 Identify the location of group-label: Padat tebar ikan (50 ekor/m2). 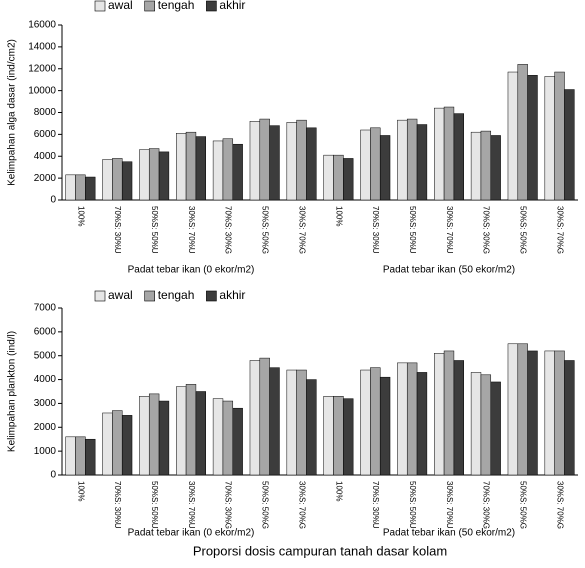
(449, 533).